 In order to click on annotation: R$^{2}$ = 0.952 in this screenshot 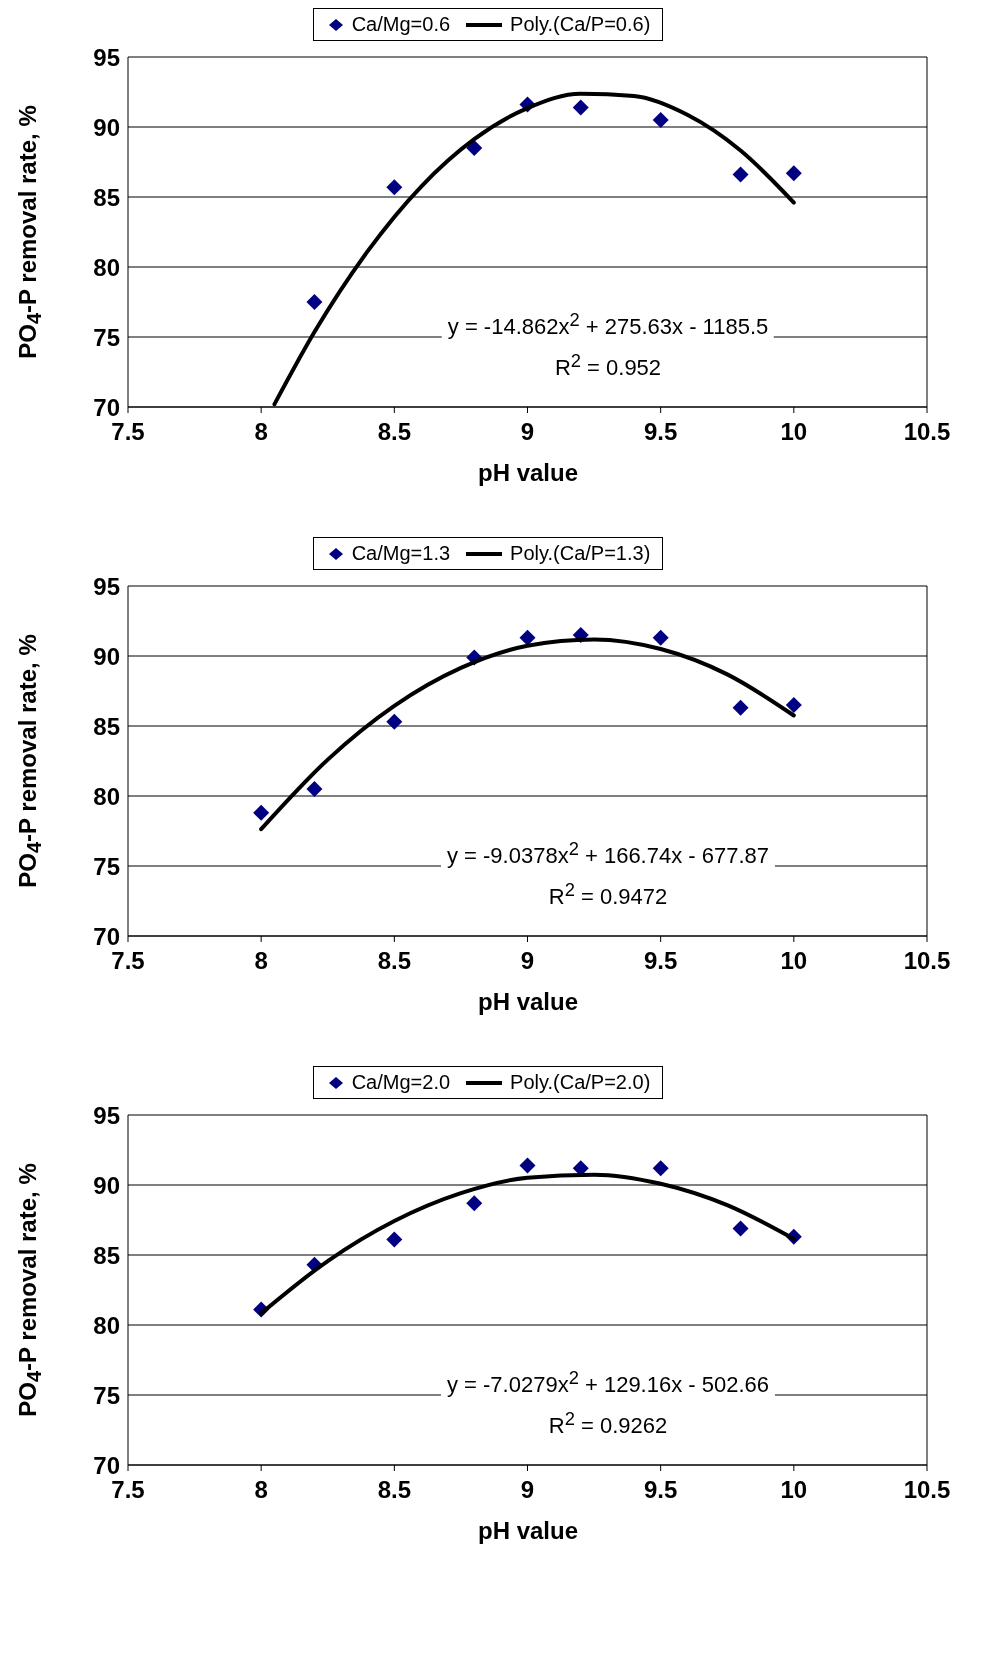, I will do `click(608, 366)`.